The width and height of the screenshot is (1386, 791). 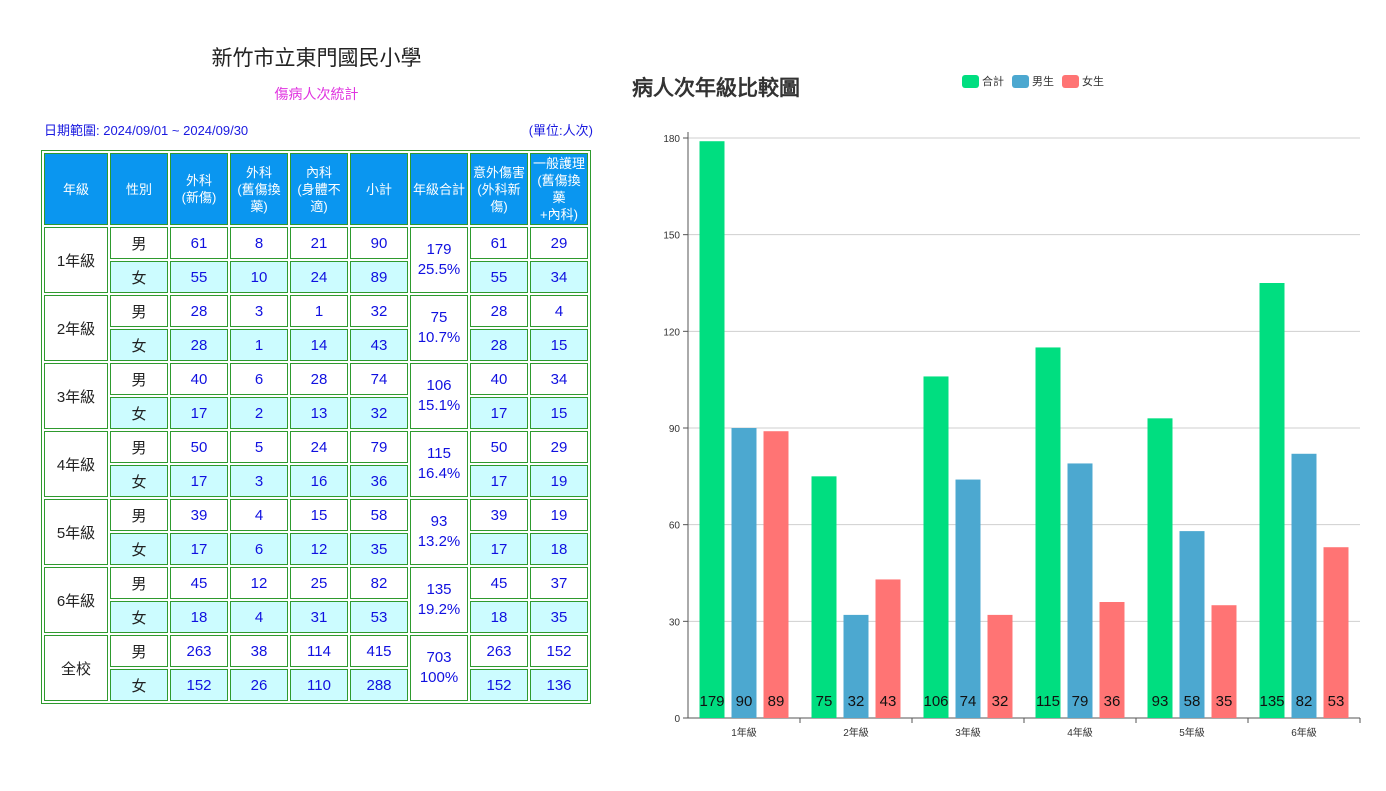 I want to click on value-cell: 37, so click(x=559, y=583).